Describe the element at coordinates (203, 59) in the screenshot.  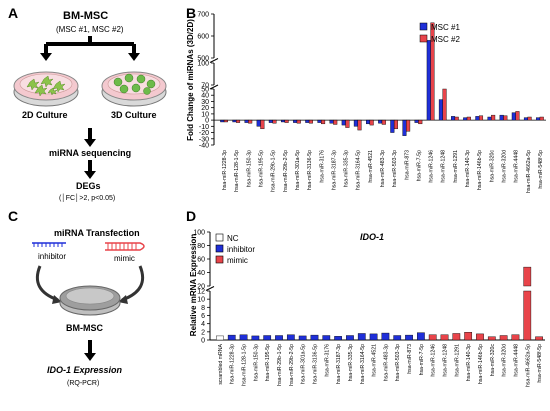
I see `chart-b-y-tick-label: 500` at that location.